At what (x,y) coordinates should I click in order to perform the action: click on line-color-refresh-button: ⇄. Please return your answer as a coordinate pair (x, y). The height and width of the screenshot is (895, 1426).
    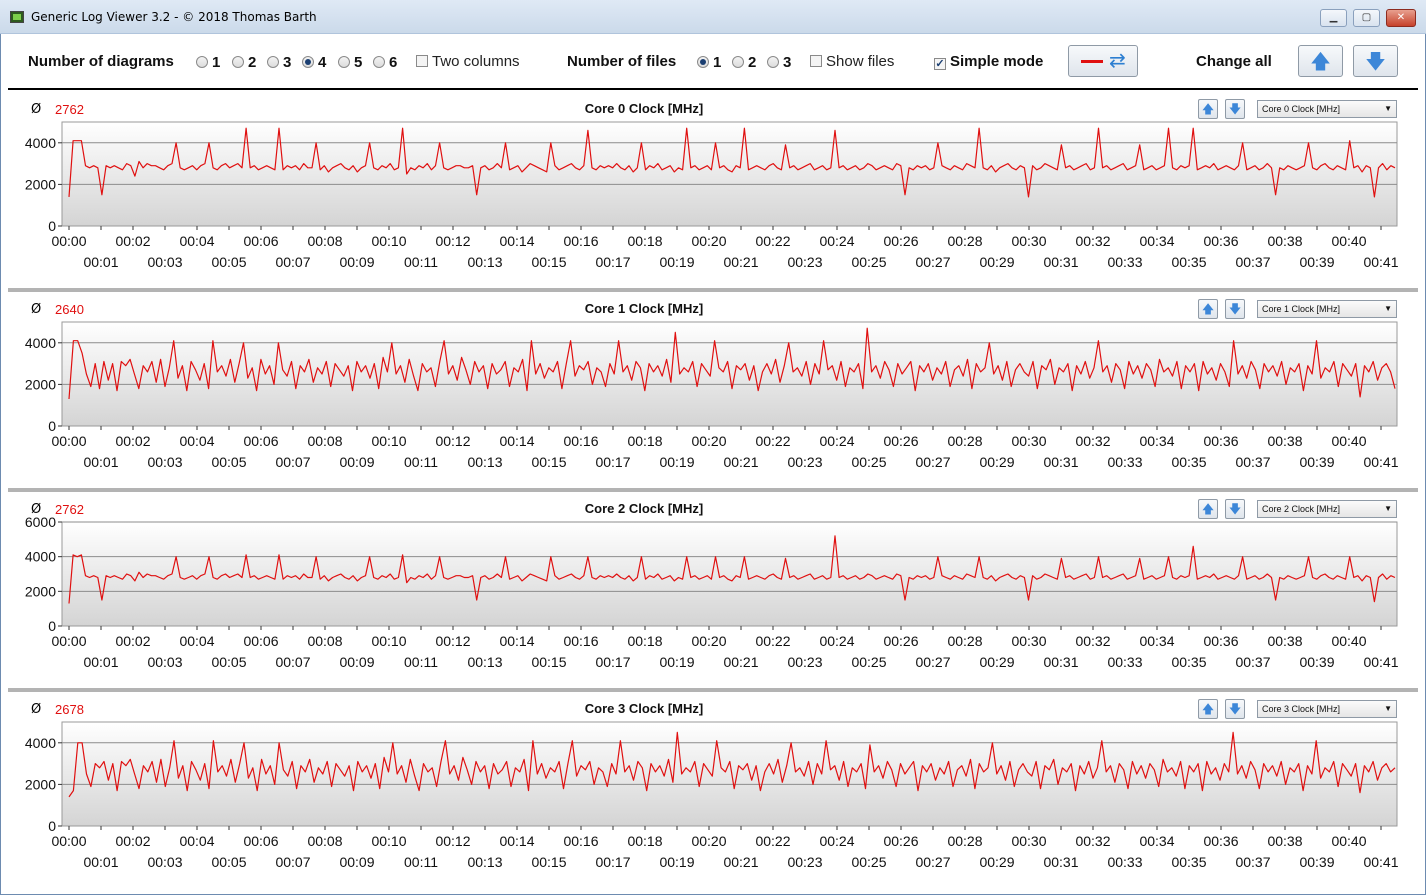
    Looking at the image, I should click on (1103, 61).